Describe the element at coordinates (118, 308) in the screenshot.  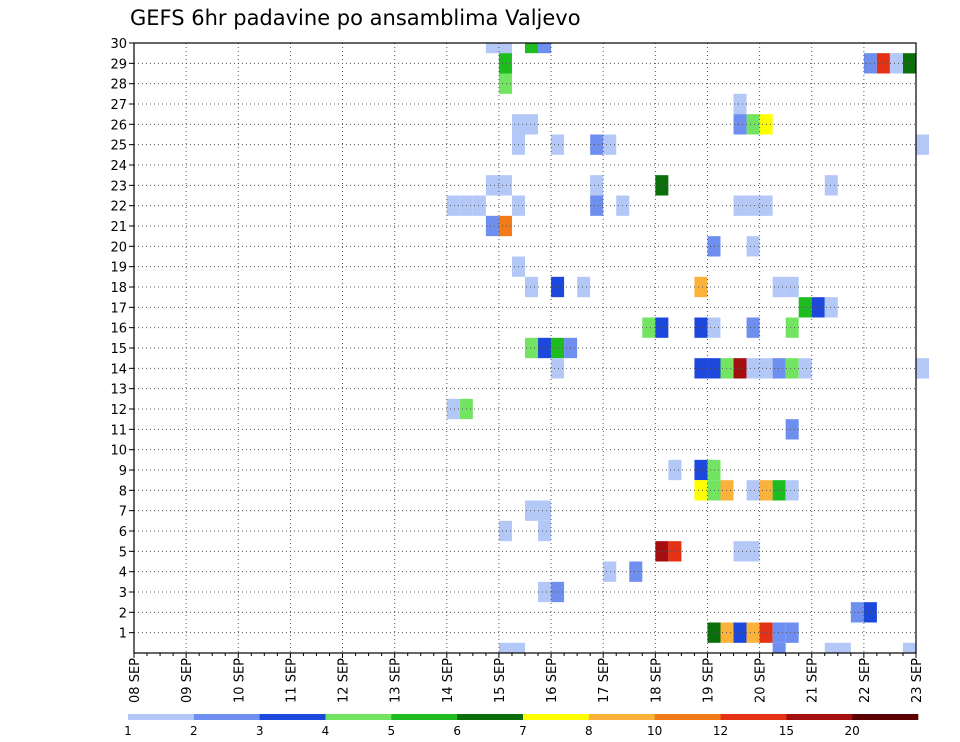
I see `y-tick-label: 17` at that location.